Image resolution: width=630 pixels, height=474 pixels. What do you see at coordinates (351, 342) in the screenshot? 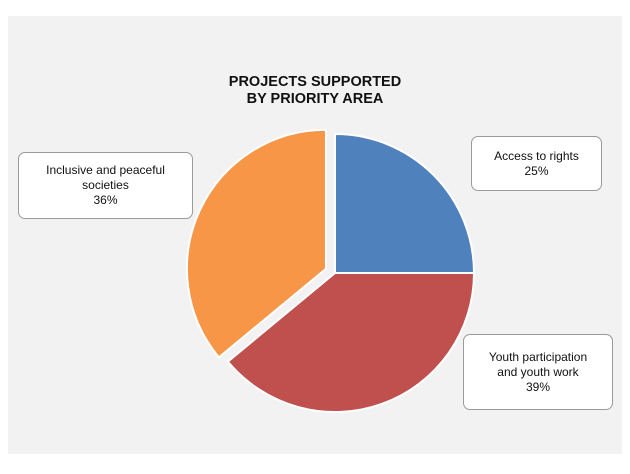
I see `pie-slice-youth-participation-and-youth-work` at bounding box center [351, 342].